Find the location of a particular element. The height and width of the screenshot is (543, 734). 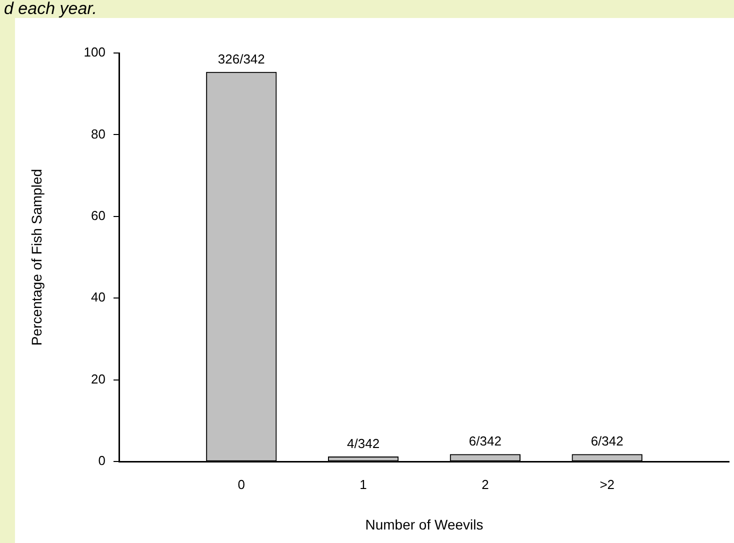

y-tick-label: 20 is located at coordinates (98, 378).